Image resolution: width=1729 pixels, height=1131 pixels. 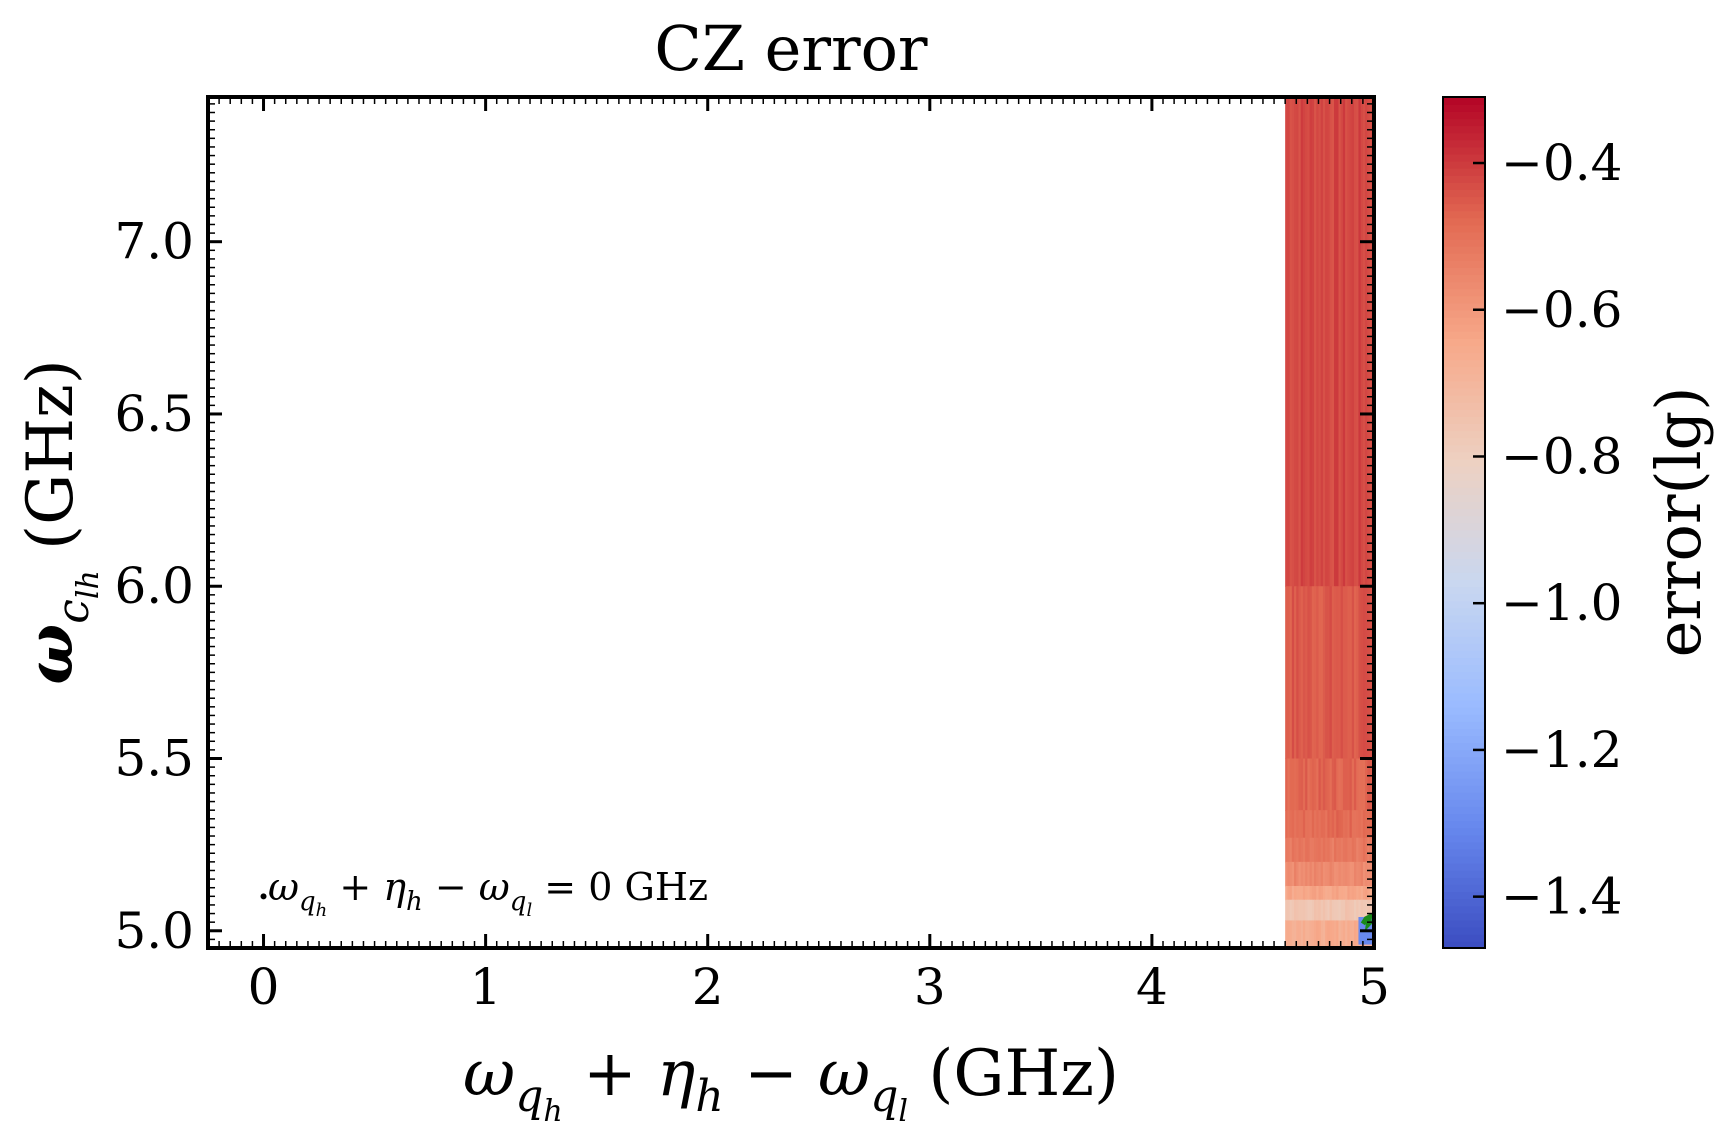 I want to click on y-tick-label: 5.0, so click(x=154, y=931).